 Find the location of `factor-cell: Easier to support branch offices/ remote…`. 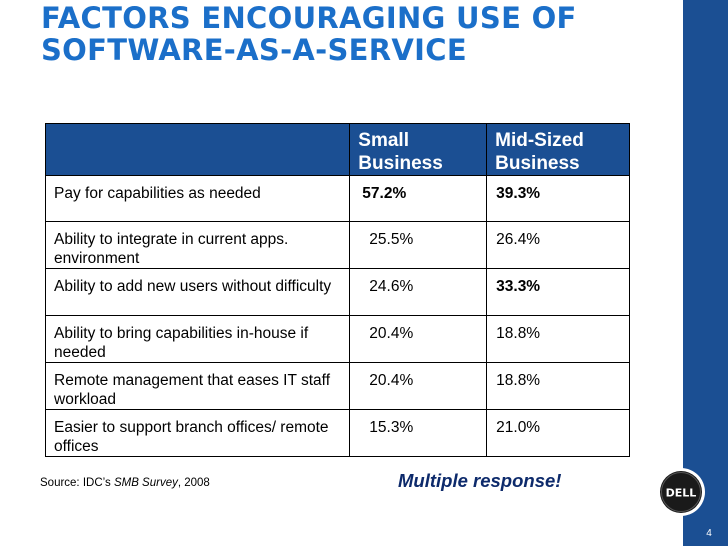

factor-cell: Easier to support branch offices/ remote… is located at coordinates (197, 433).